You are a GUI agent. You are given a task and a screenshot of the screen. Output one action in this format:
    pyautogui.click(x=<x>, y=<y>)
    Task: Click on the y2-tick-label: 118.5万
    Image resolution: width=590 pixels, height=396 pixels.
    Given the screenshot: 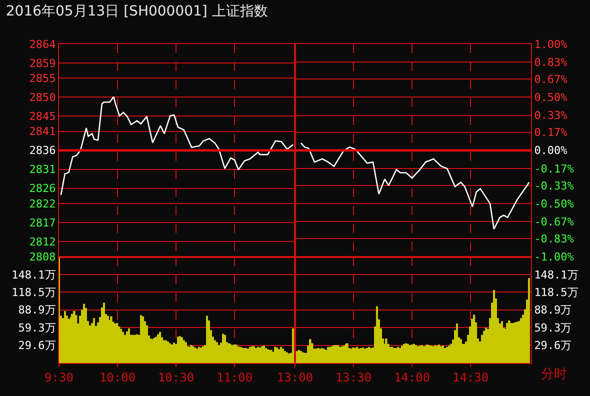 What is the action you would take?
    pyautogui.click(x=556, y=293)
    